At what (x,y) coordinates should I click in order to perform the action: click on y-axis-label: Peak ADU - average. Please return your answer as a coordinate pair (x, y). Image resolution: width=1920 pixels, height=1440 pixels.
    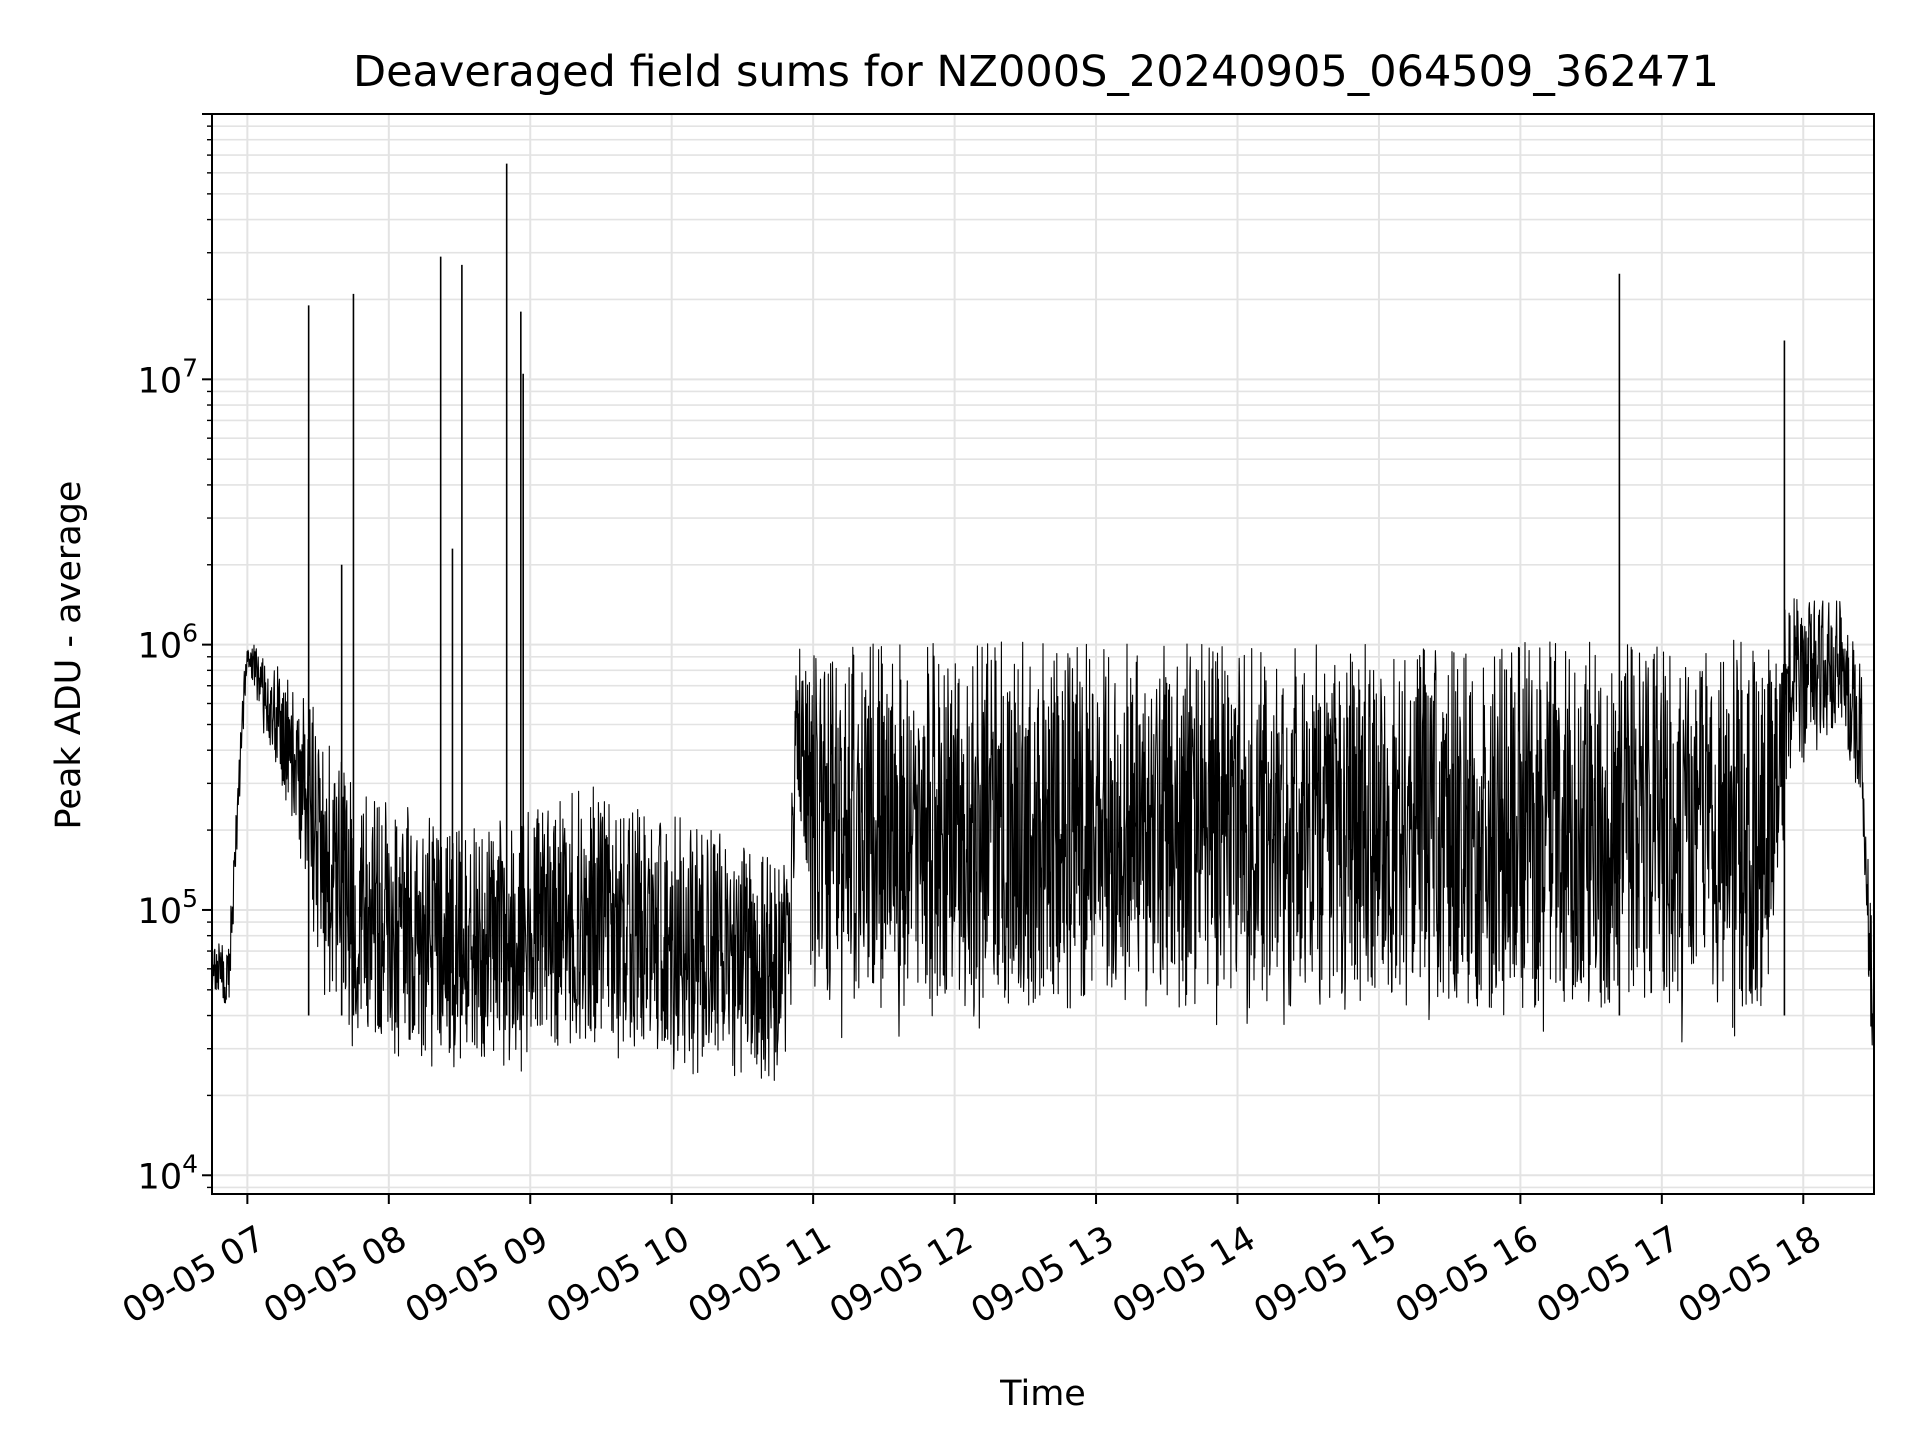
    Looking at the image, I should click on (69, 655).